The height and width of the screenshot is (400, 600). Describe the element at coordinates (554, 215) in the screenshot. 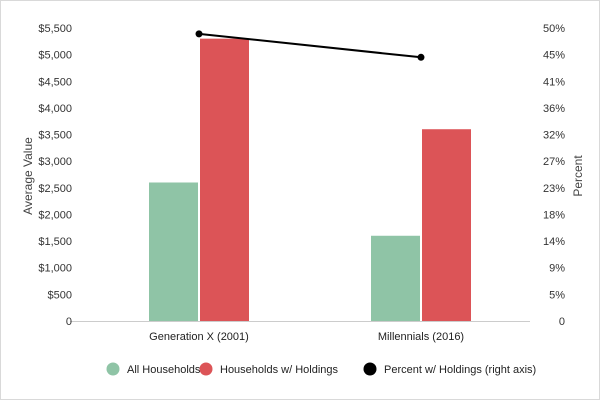

I see `y2-tick-label: 18%` at that location.